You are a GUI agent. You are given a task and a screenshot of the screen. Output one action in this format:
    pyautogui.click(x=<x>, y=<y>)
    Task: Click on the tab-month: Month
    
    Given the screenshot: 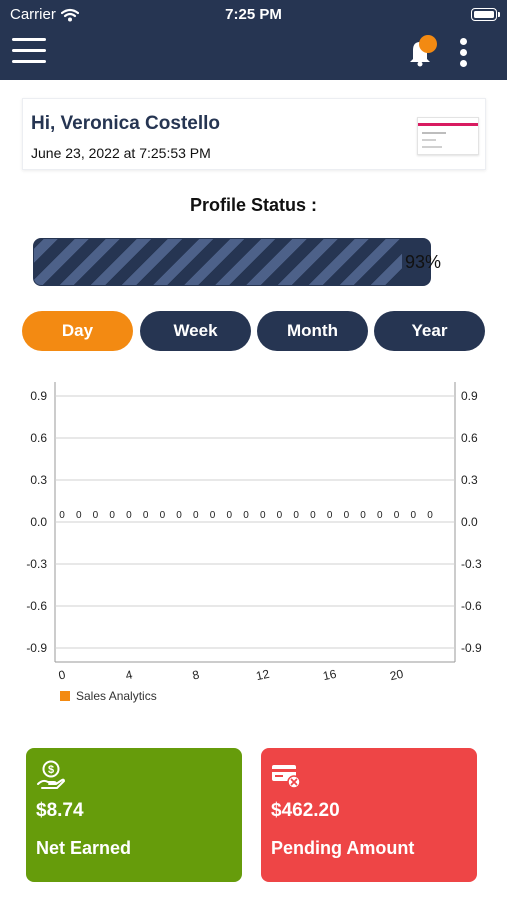 What is the action you would take?
    pyautogui.click(x=312, y=331)
    